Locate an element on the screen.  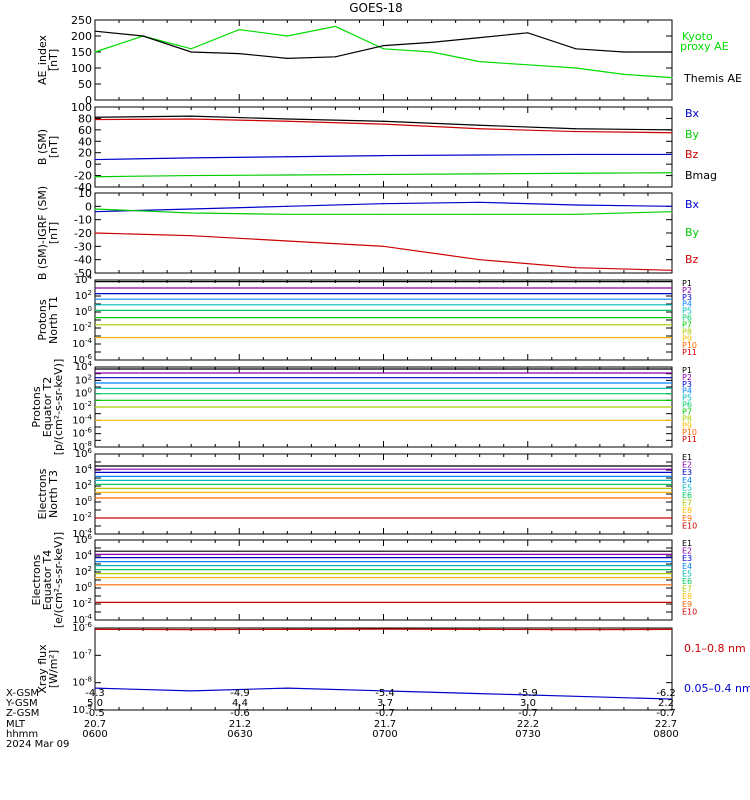
footer-value: 5.0 is located at coordinates (95, 704).